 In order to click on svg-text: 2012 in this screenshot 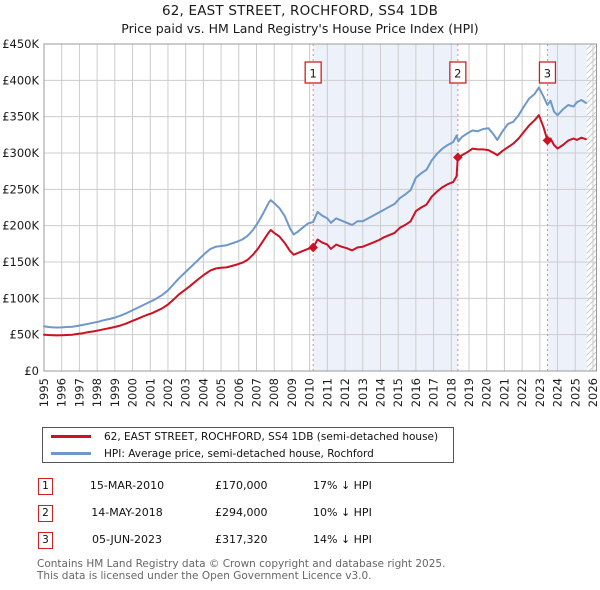, I will do `click(345, 392)`.